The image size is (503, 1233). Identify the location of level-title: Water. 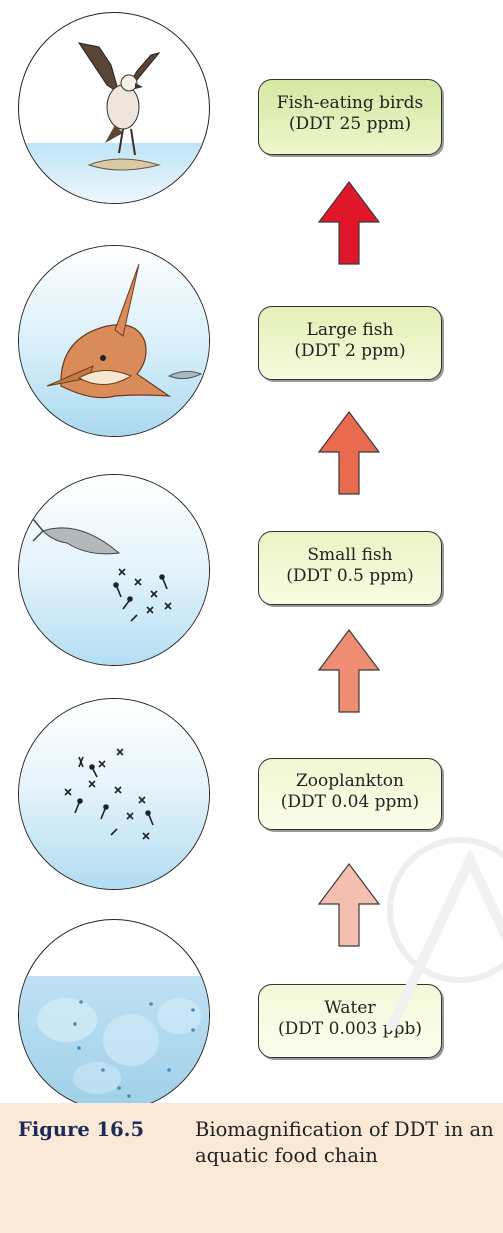
(350, 1008).